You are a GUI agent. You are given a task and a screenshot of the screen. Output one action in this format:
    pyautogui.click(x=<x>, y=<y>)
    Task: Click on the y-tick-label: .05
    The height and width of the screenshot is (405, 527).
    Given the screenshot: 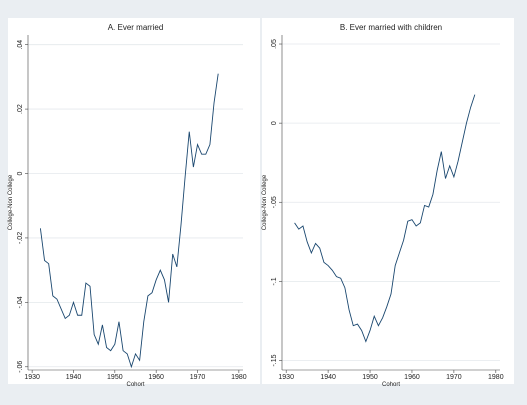 What is the action you would take?
    pyautogui.click(x=274, y=44)
    